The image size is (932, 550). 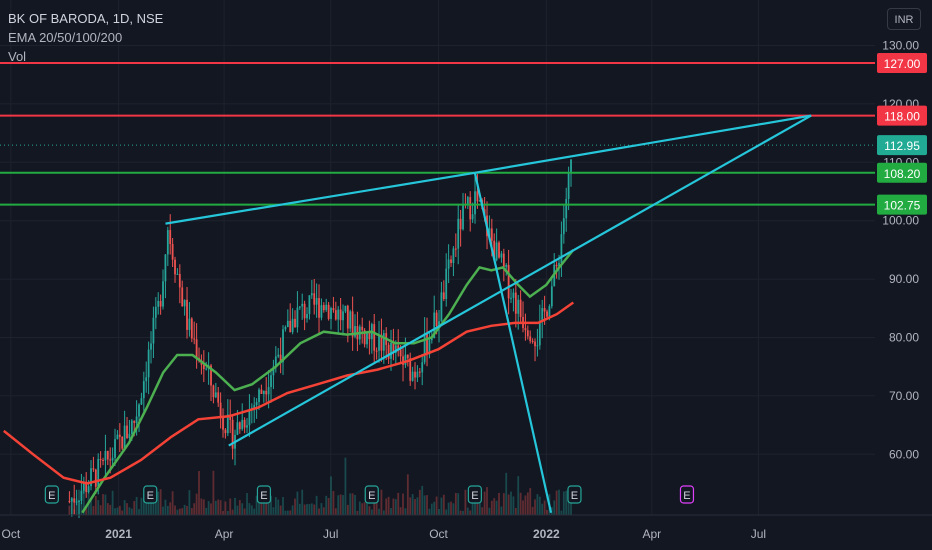 I want to click on time-axis: Oct 2021 Apr Jul Oct 2022 Apr Jul, so click(x=466, y=527).